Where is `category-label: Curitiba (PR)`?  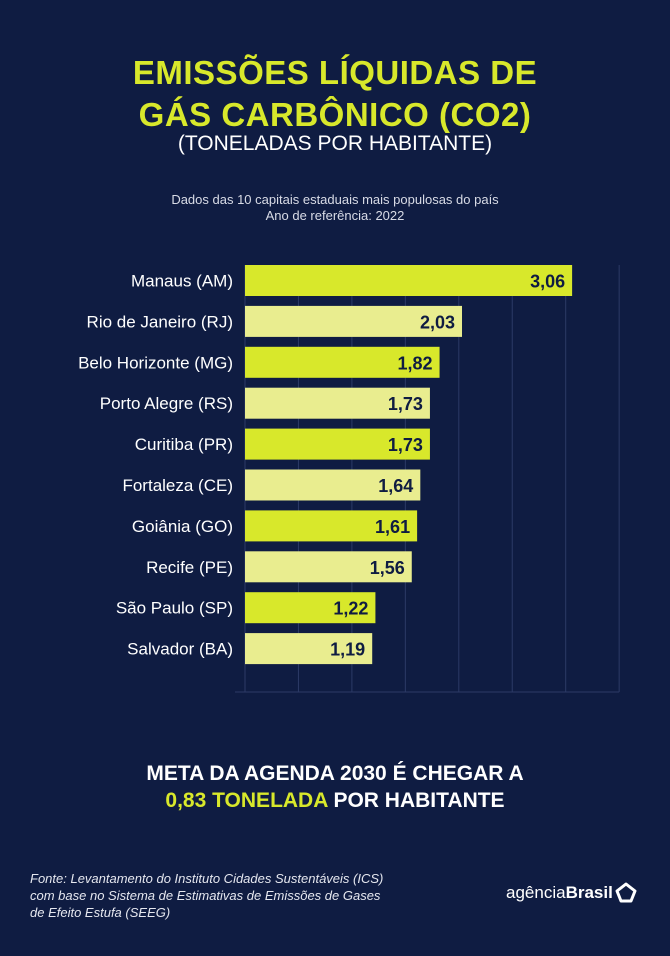 category-label: Curitiba (PR) is located at coordinates (184, 444).